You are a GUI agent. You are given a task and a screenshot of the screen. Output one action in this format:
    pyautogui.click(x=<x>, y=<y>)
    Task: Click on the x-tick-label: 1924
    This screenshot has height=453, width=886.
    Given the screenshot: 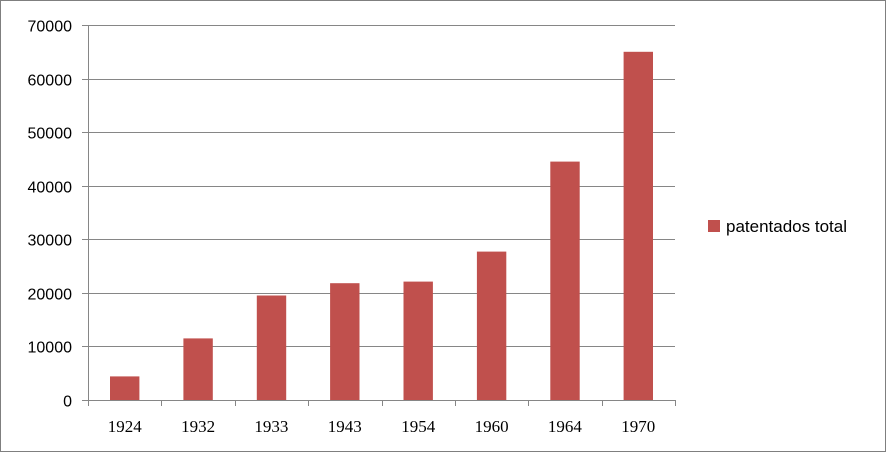 What is the action you would take?
    pyautogui.click(x=125, y=426)
    